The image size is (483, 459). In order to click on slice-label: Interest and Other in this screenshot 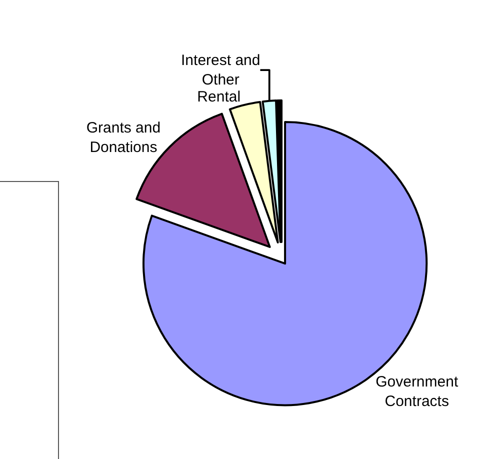, I will do `click(220, 70)`.